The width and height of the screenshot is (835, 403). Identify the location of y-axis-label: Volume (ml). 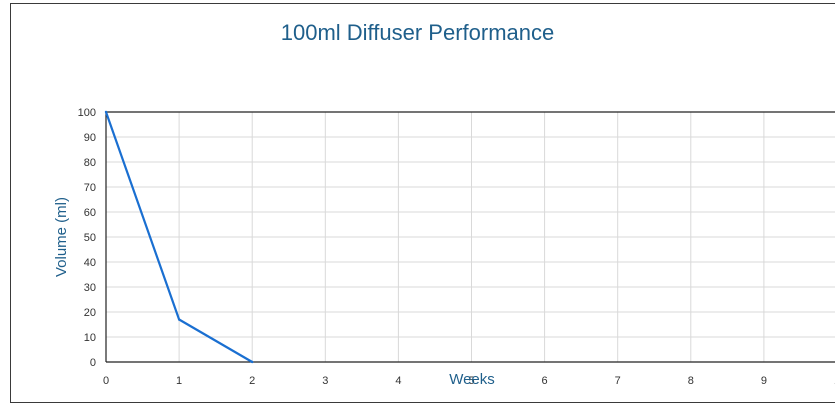
(61, 237).